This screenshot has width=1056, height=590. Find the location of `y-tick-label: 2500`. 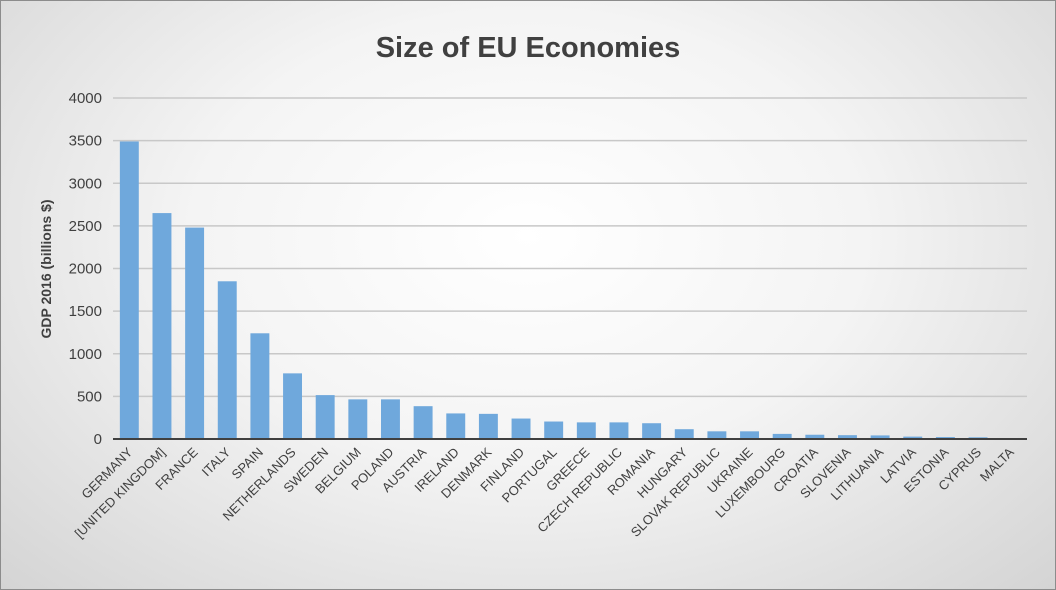

y-tick-label: 2500 is located at coordinates (85, 226).